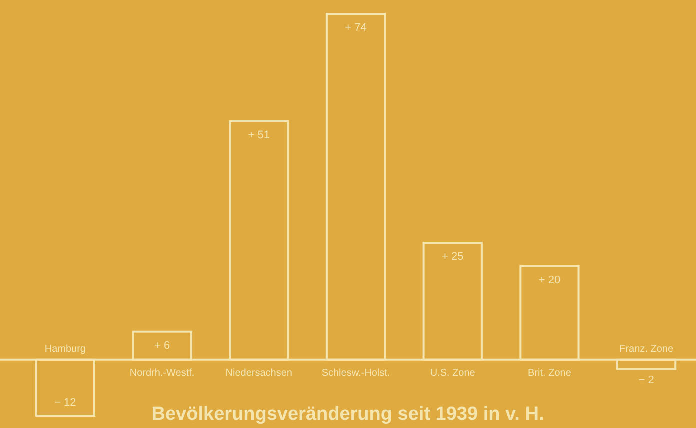  Describe the element at coordinates (646, 380) in the screenshot. I see `data-label: − 2` at that location.